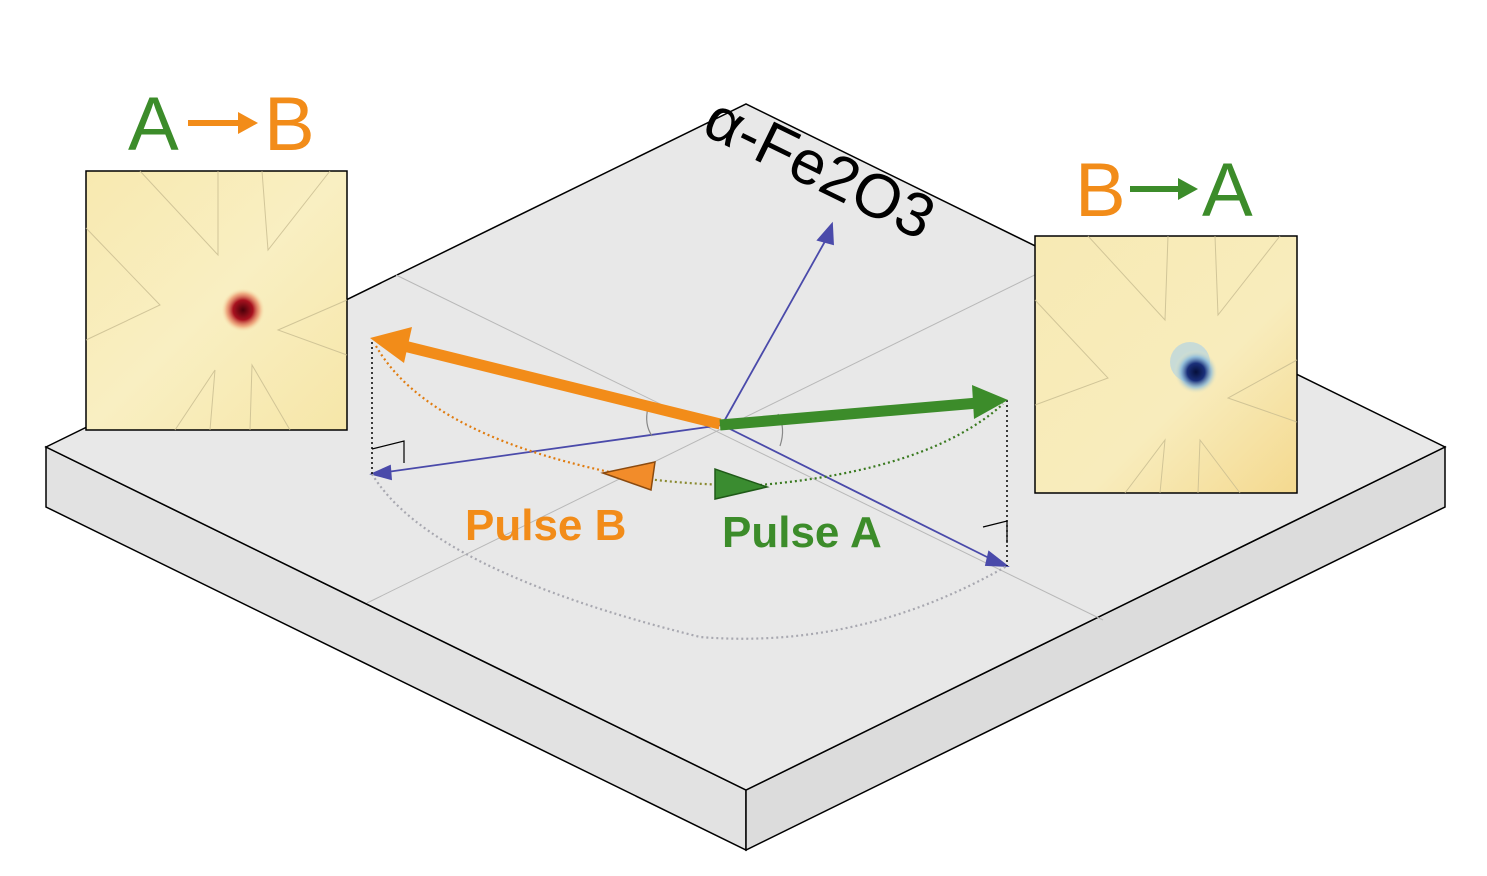  What do you see at coordinates (223, 123) in the screenshot?
I see `inset-a-to-b-arrow-icon` at bounding box center [223, 123].